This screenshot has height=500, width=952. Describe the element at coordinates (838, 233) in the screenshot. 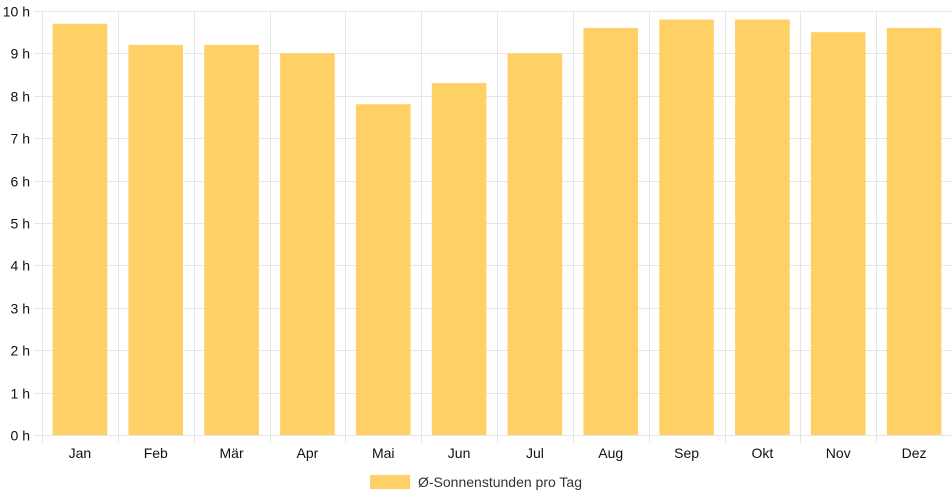

I see `bar-nov` at that location.